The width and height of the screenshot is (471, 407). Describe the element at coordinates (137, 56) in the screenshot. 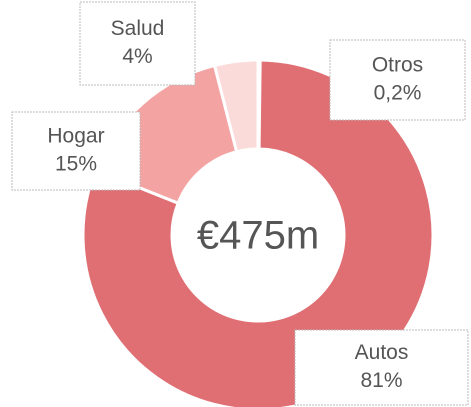

I see `value-label: 4%` at that location.